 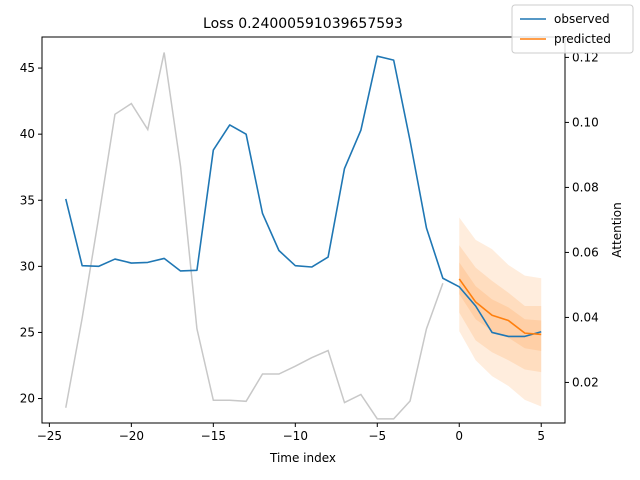 I want to click on y-axis-left: 20 25 30 35 40 45, so click(x=31, y=233).